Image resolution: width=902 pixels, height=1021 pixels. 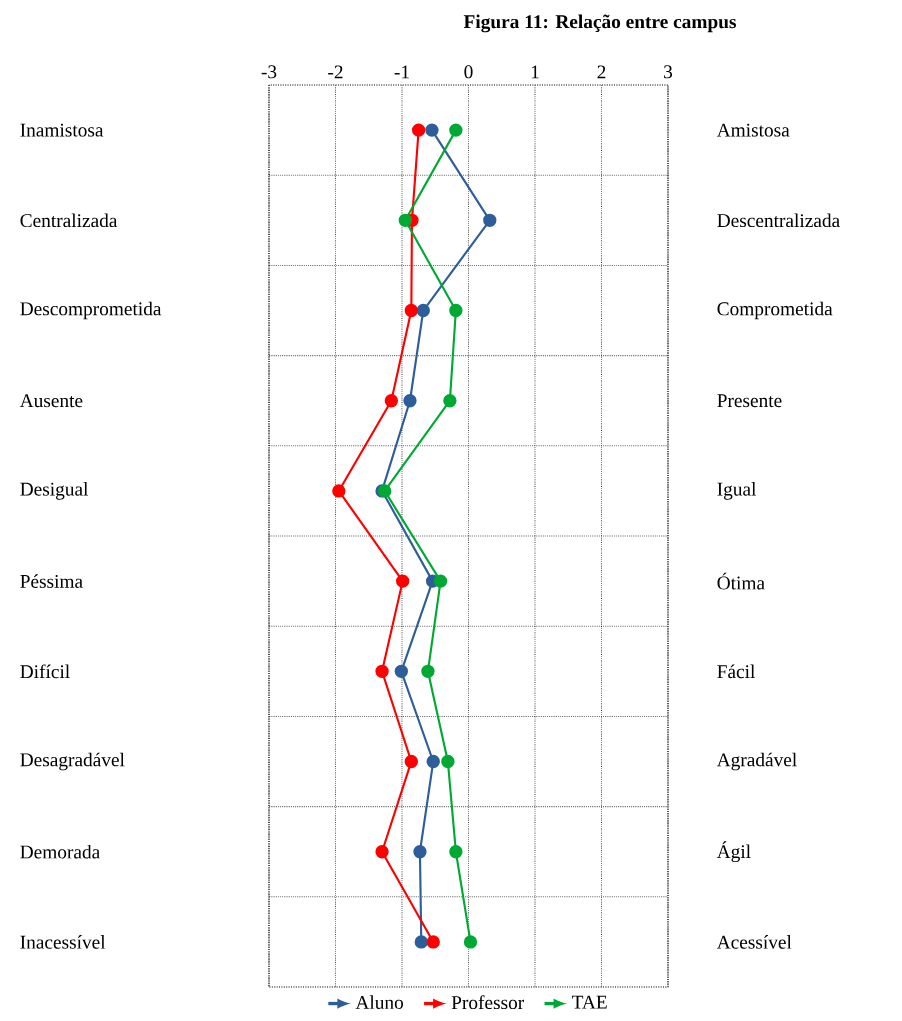 What do you see at coordinates (51, 581) in the screenshot?
I see `y-tick-label: Péssima` at bounding box center [51, 581].